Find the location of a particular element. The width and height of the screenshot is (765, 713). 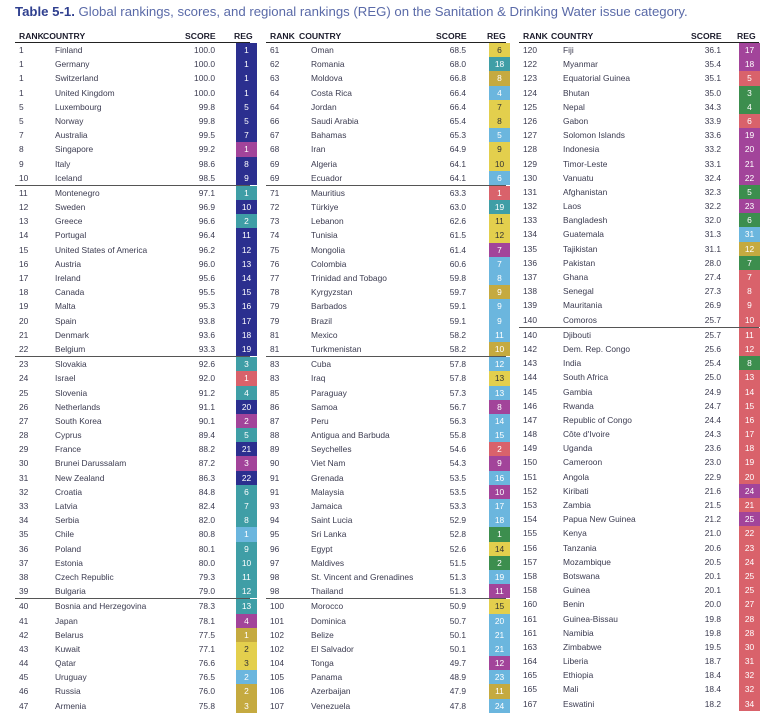

country-cell: Kuwait is located at coordinates (68, 648).